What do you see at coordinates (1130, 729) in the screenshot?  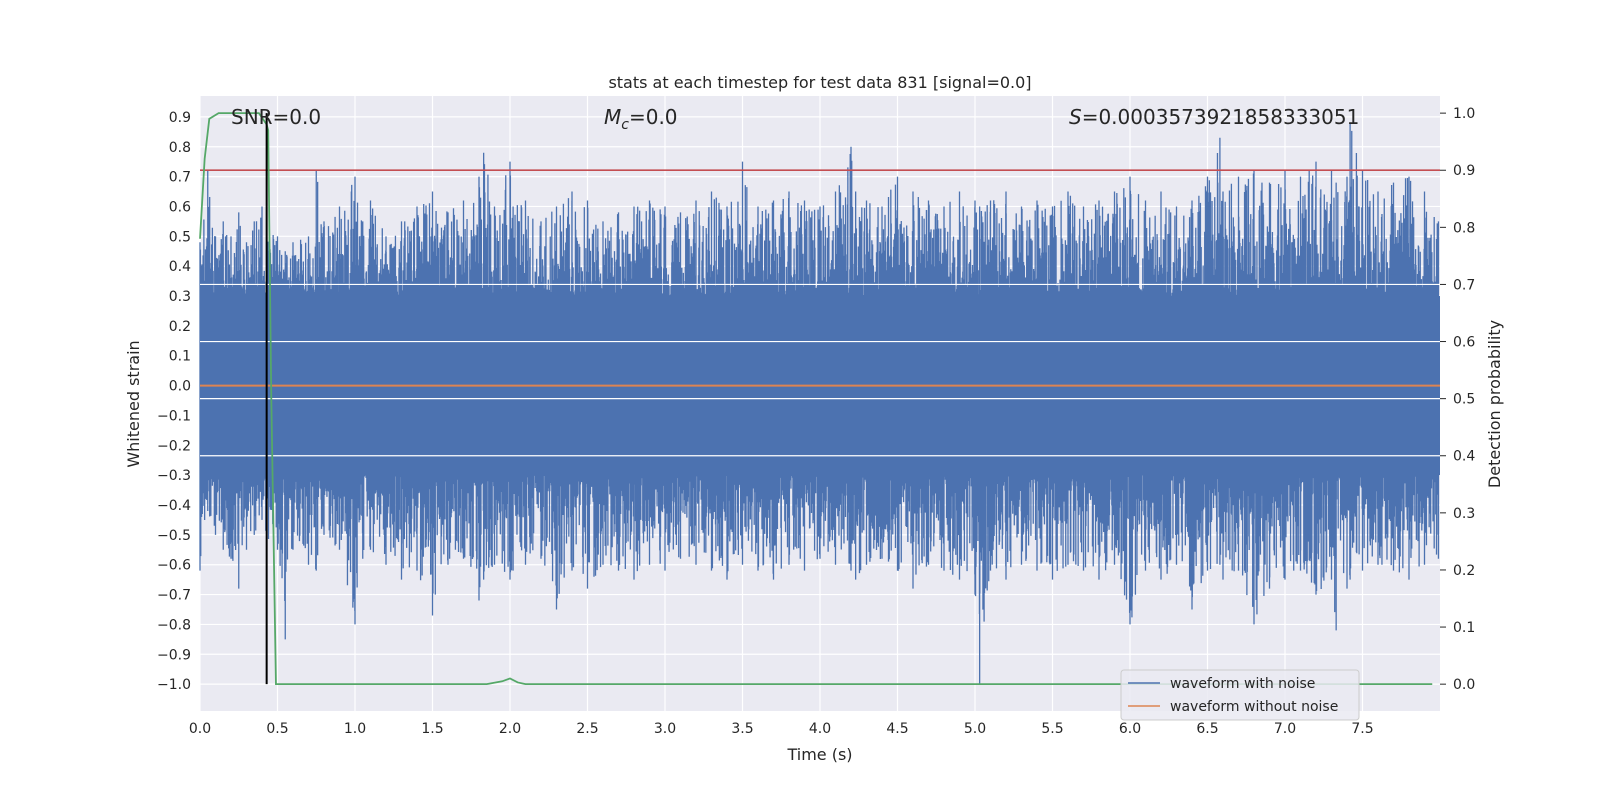 I see `x-tick-label: 6.0` at bounding box center [1130, 729].